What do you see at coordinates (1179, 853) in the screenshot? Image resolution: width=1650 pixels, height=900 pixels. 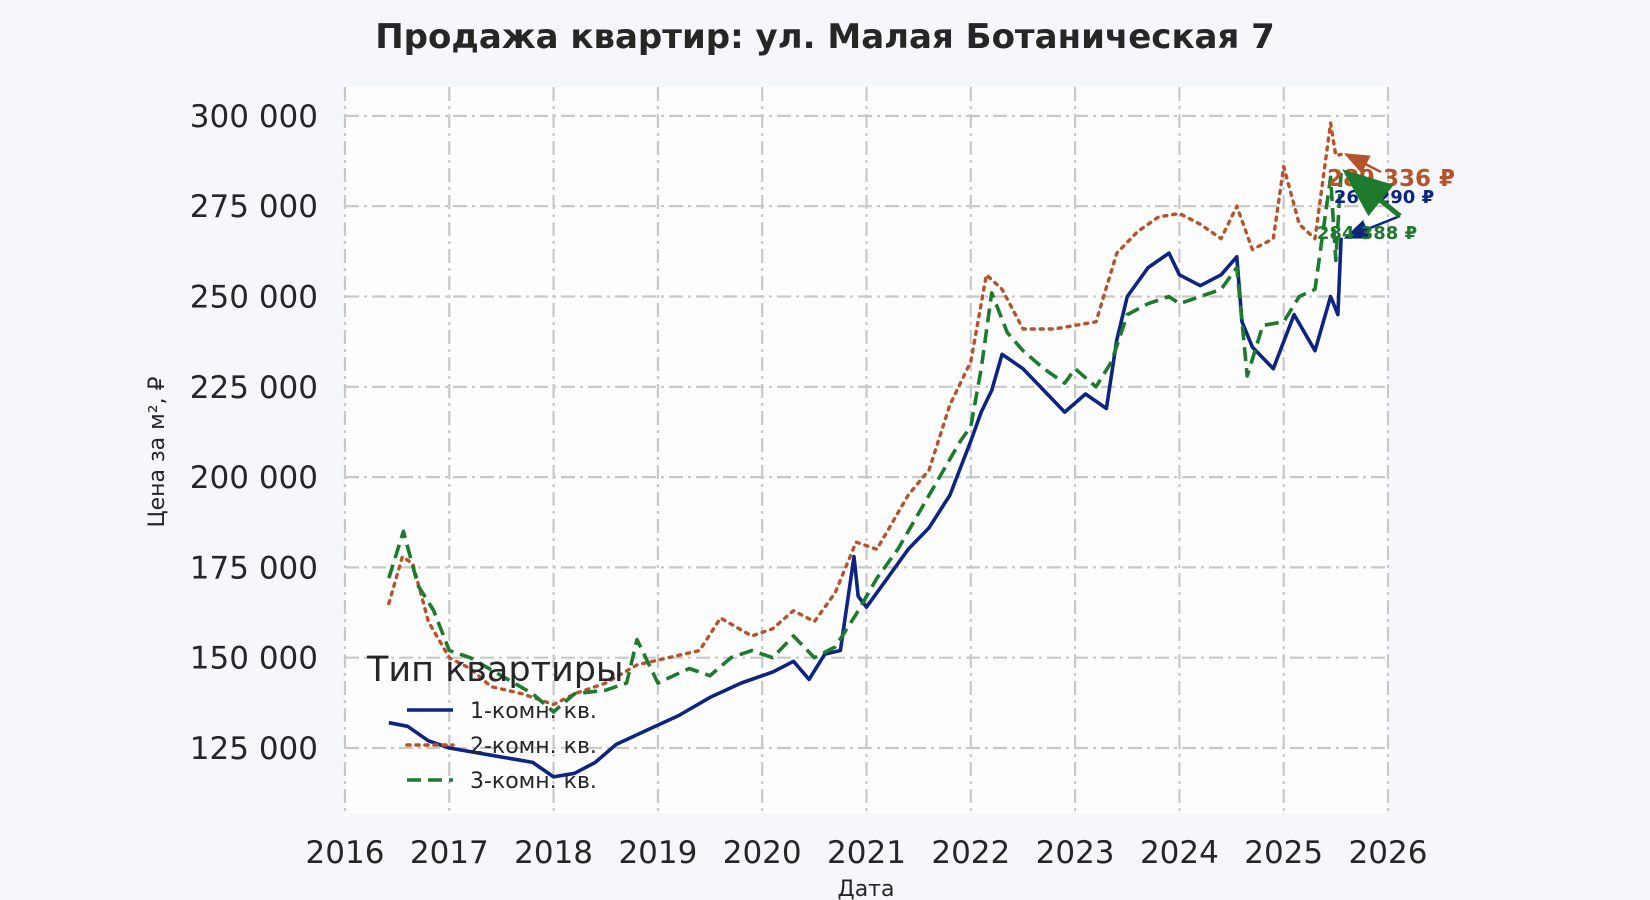 I see `x-tick-label: 2024` at bounding box center [1179, 853].